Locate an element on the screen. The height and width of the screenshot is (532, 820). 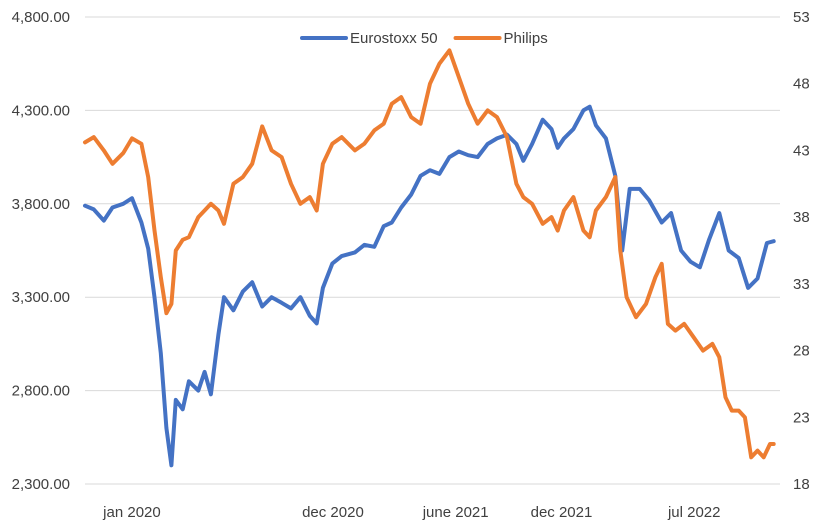
right-tick-label: 33 is located at coordinates (801, 284).